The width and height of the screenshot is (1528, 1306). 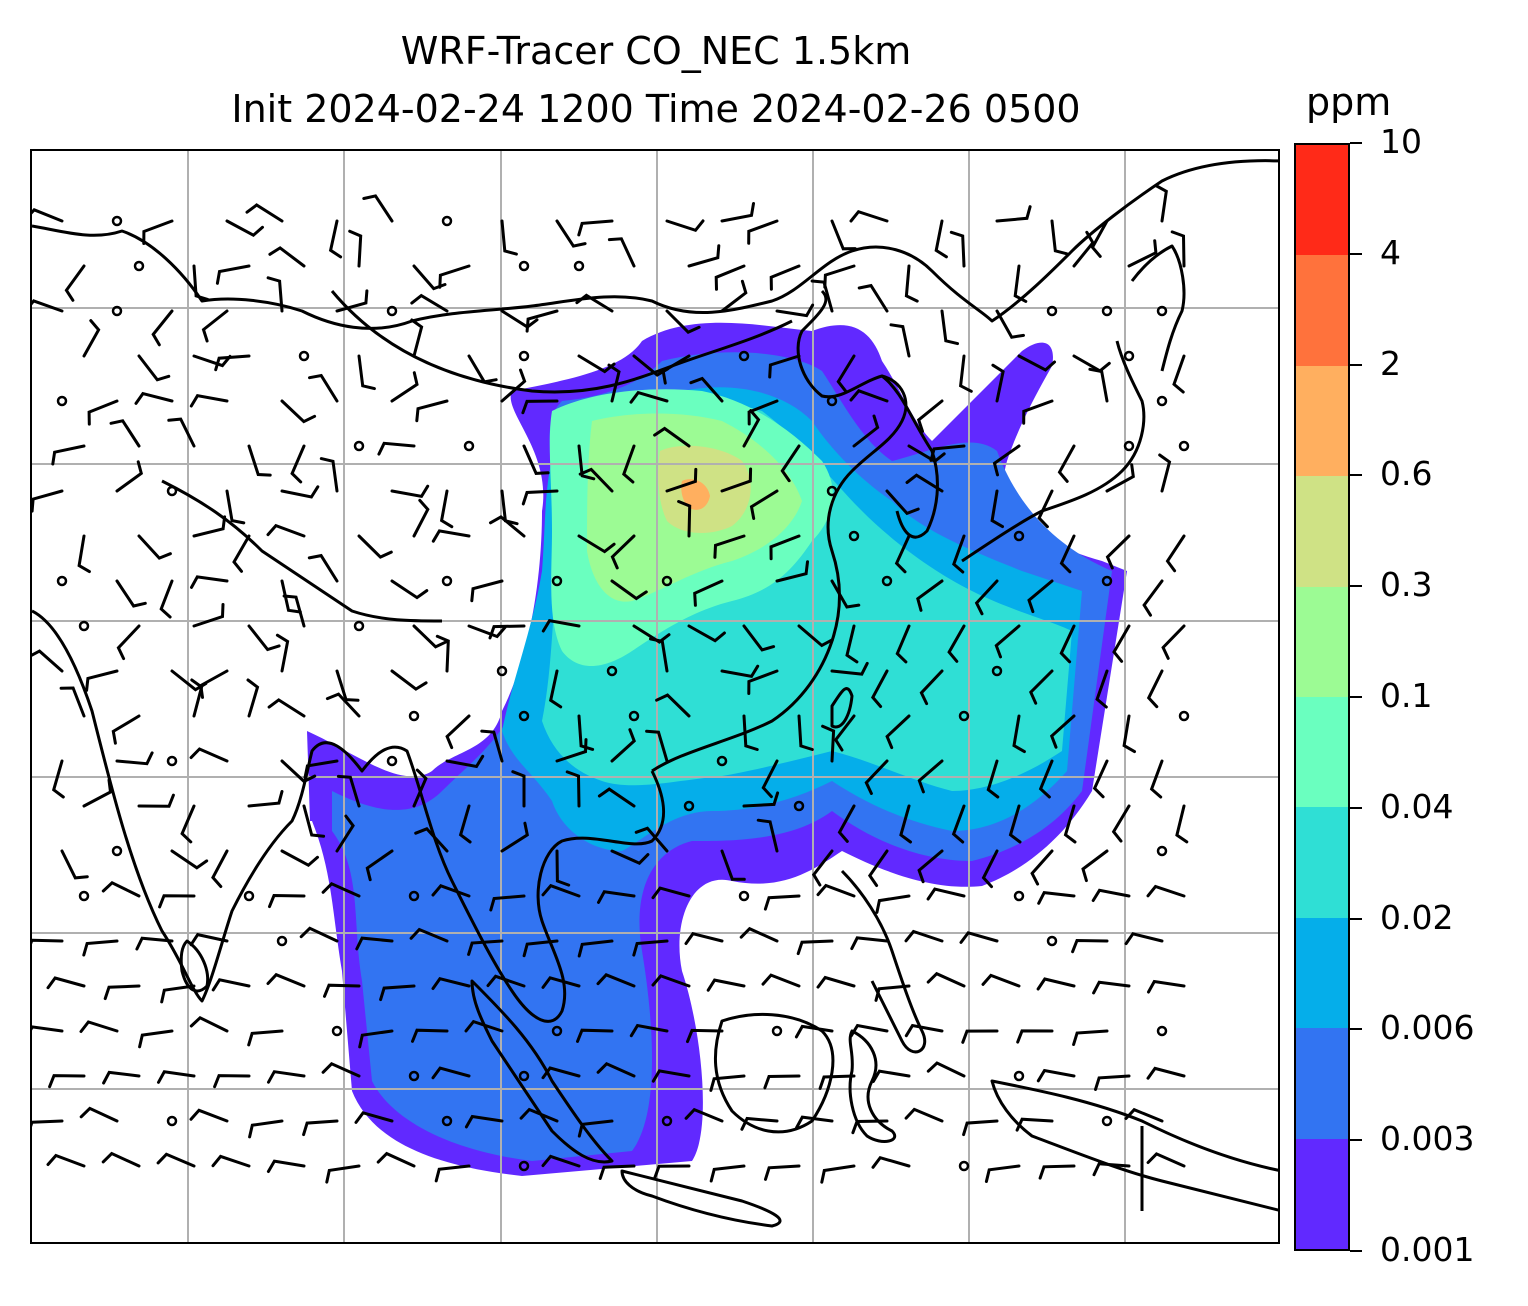 I want to click on colorbar-tick-mark, so click(x=1356, y=253).